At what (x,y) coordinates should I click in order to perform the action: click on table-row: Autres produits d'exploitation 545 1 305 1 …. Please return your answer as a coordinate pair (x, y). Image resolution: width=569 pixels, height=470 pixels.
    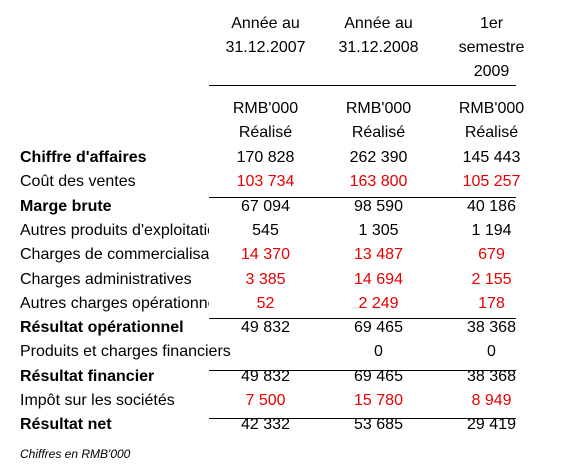
    Looking at the image, I should click on (284, 231).